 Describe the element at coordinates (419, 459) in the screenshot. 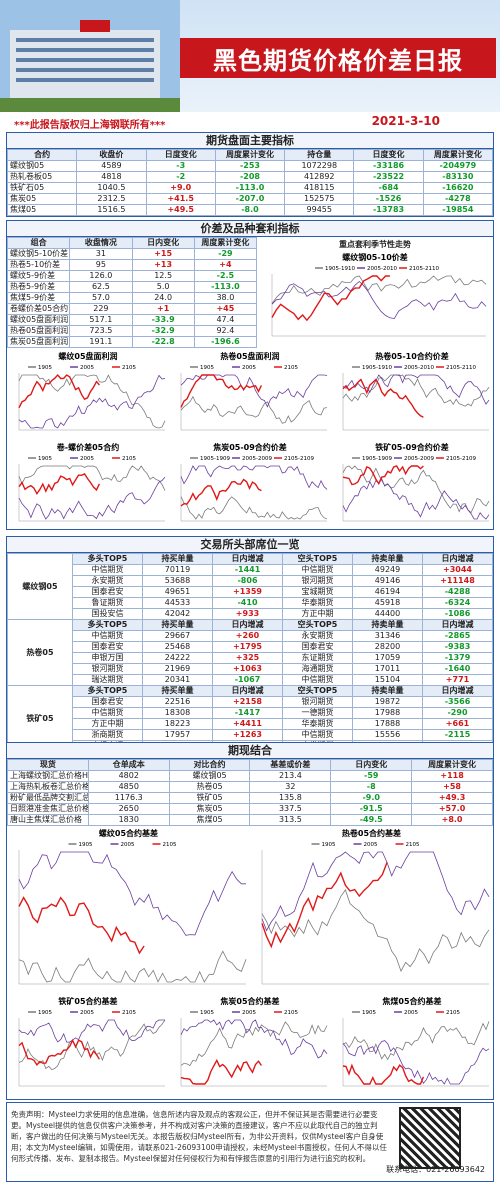

I see `legend-label: 2005-2009` at that location.